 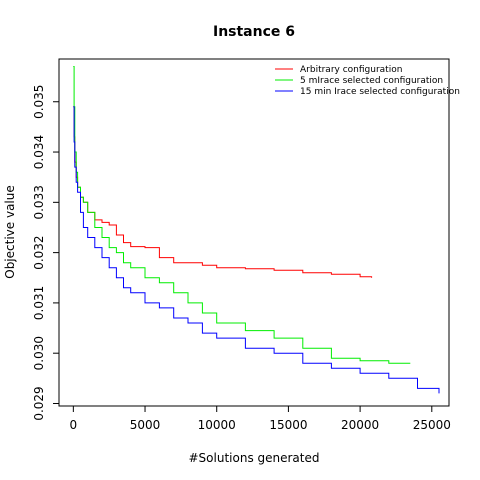 What do you see at coordinates (10, 232) in the screenshot?
I see `y-axis-label: Objective value` at bounding box center [10, 232].